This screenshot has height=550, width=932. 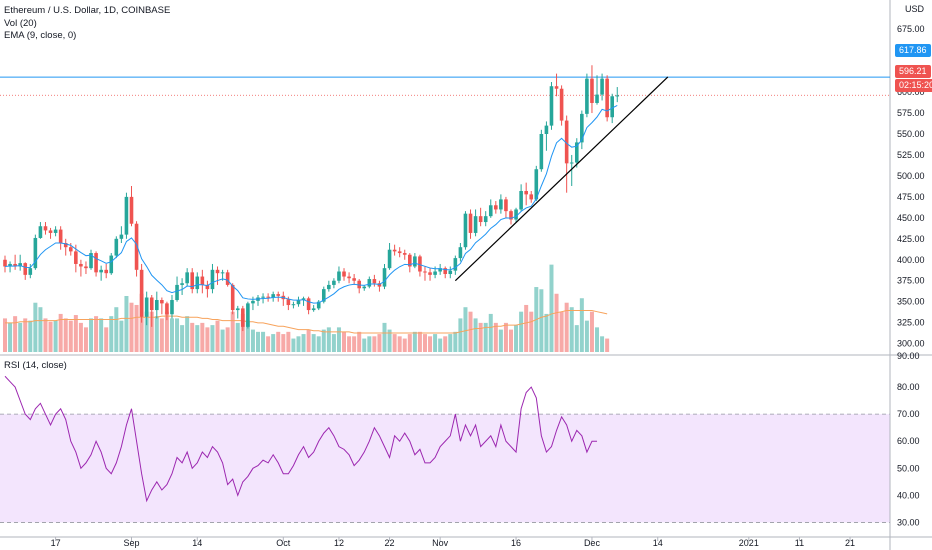 I want to click on price-tick-label: 325.00, so click(x=911, y=323).